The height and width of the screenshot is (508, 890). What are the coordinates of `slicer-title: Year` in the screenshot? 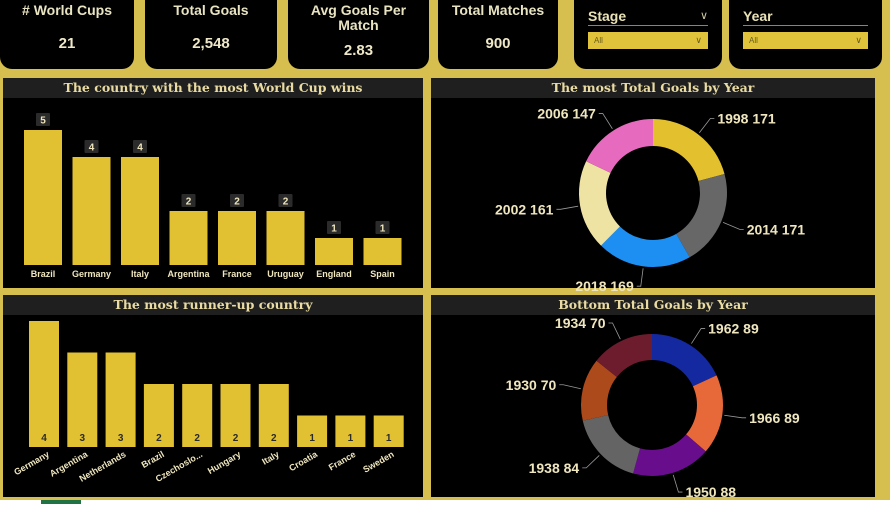 It's located at (758, 16).